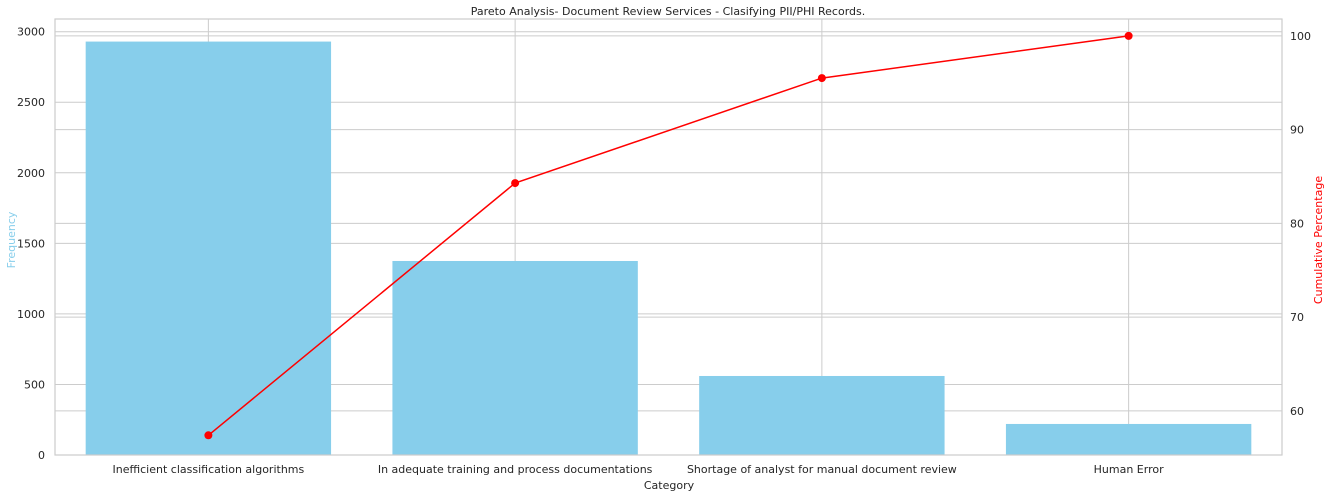 This screenshot has height=496, width=1331. What do you see at coordinates (209, 469) in the screenshot?
I see `x-tick-label-0: Inefficient classification algorithms` at bounding box center [209, 469].